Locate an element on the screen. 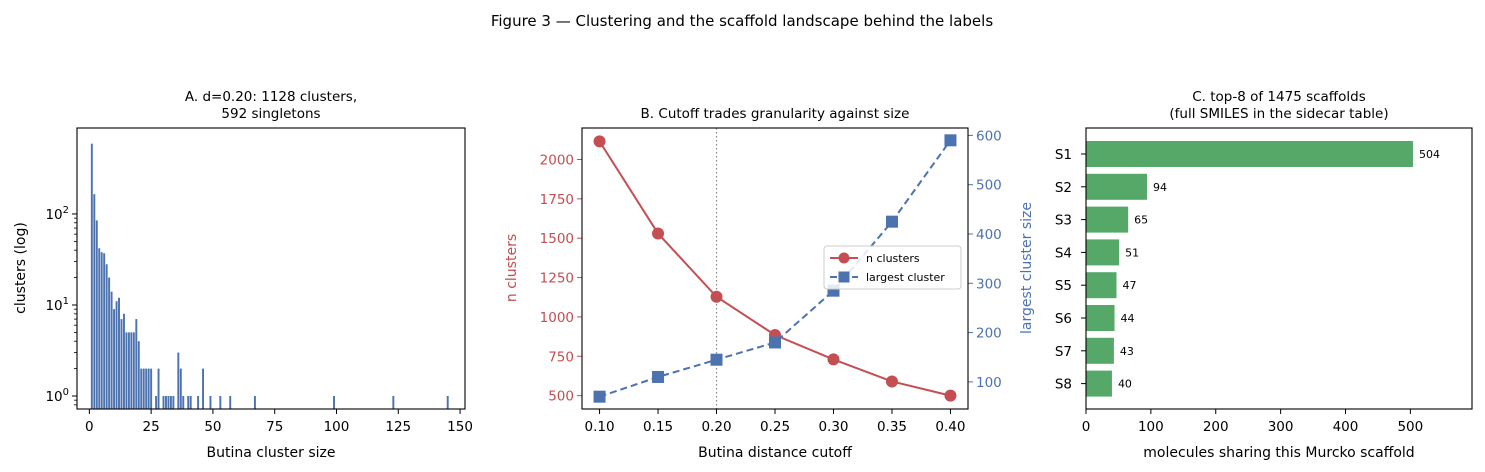 This screenshot has height=472, width=1485. panel-b-ylabel-left: n clusters is located at coordinates (512, 268).